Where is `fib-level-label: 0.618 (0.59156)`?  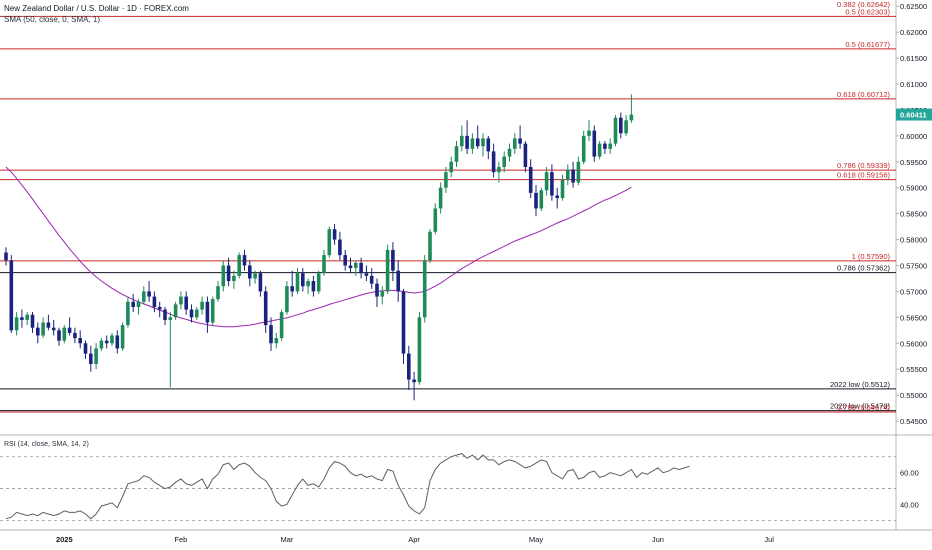 fib-level-label: 0.618 (0.59156) is located at coordinates (863, 175).